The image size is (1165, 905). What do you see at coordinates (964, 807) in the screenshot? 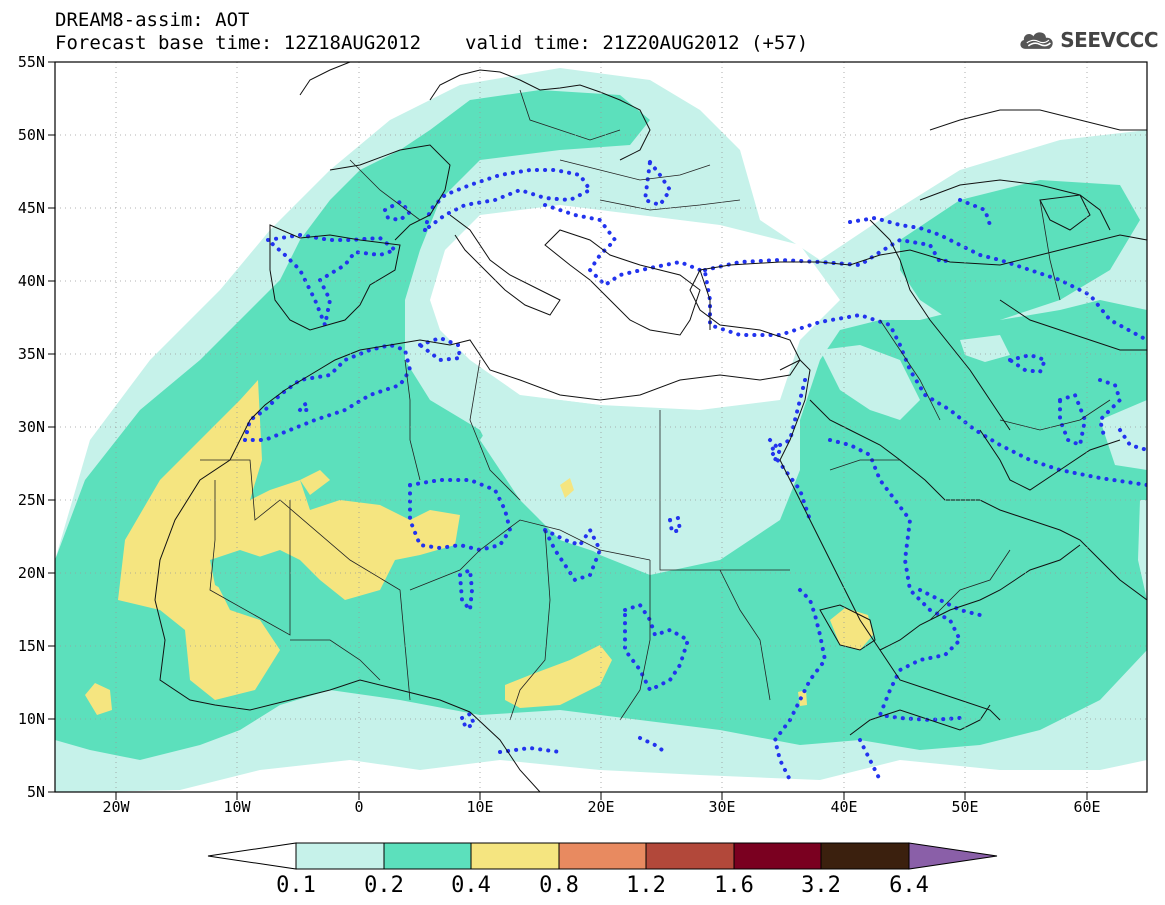
I see `lon-tick-label: 50E` at bounding box center [964, 807].